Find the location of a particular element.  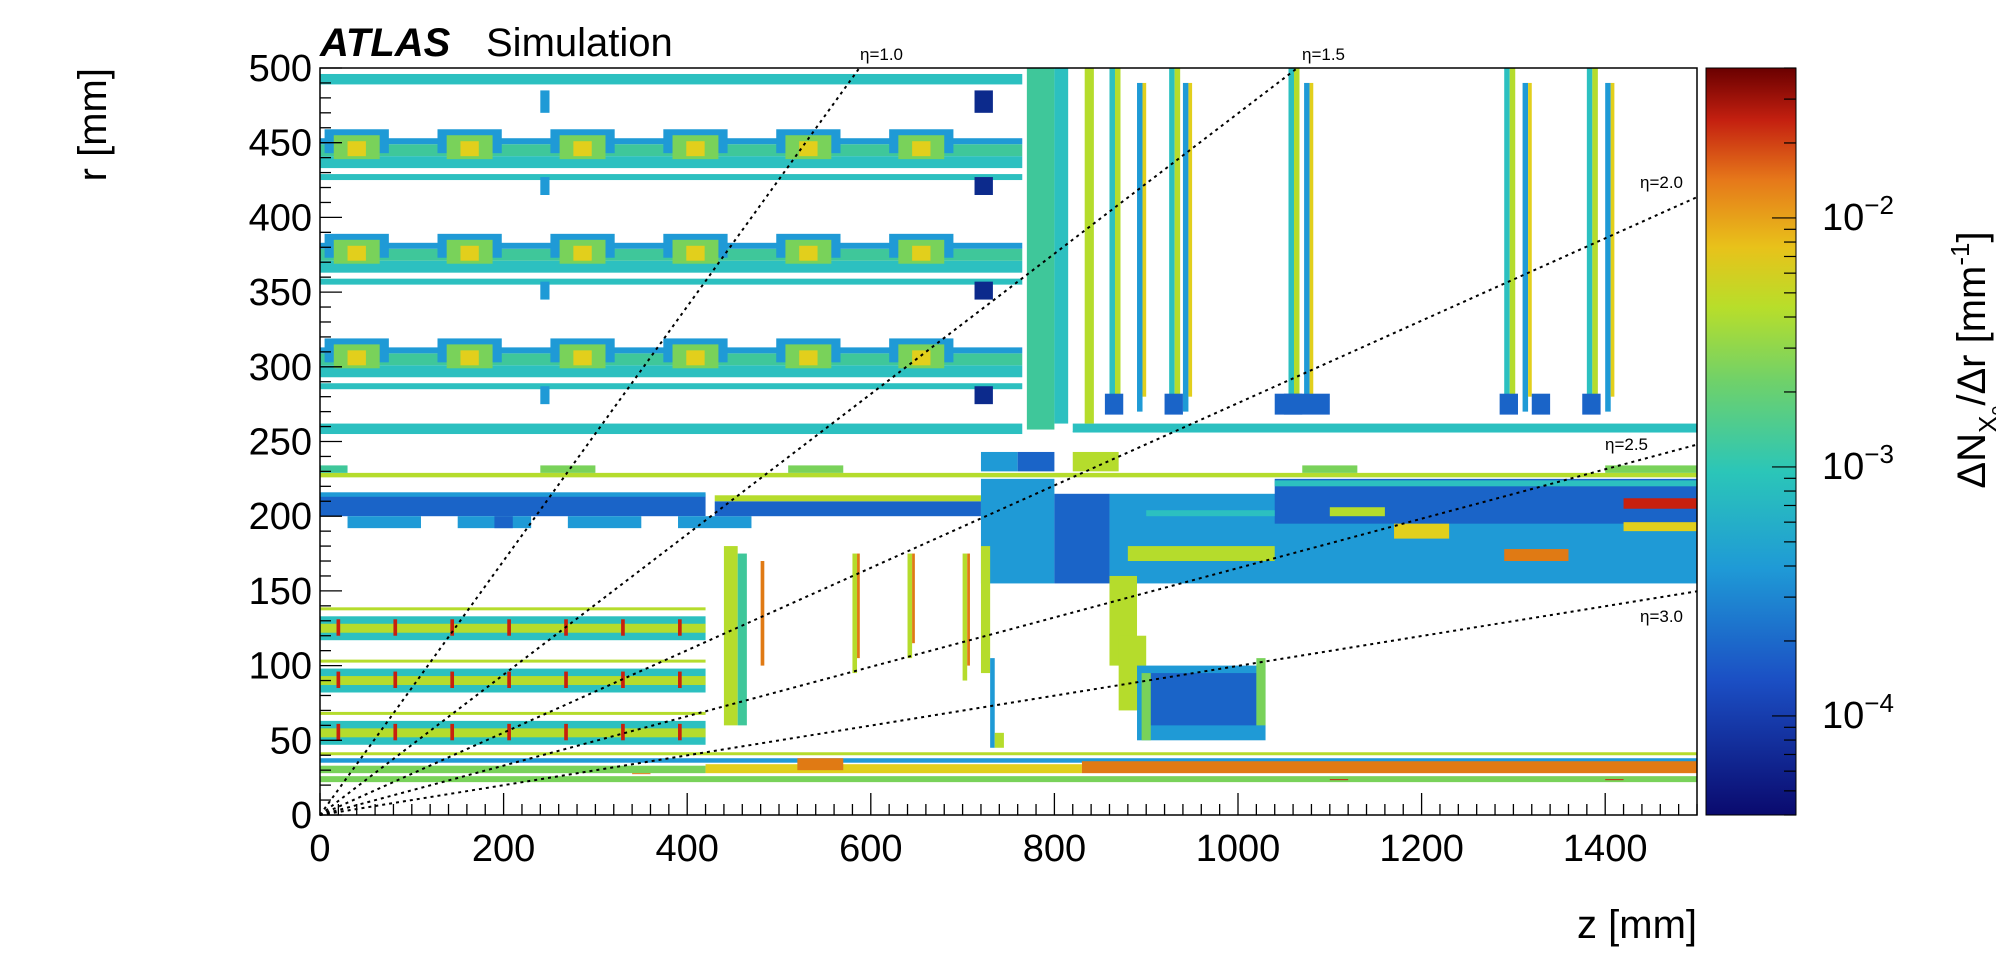

eta-label: η=2.0 is located at coordinates (1661, 182).